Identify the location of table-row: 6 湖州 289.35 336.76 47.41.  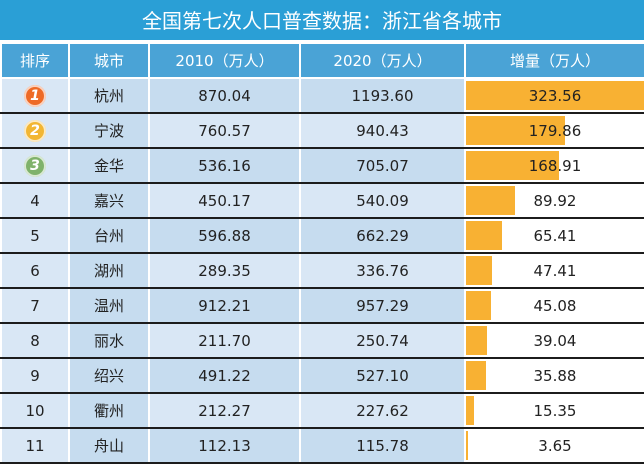
(322, 271).